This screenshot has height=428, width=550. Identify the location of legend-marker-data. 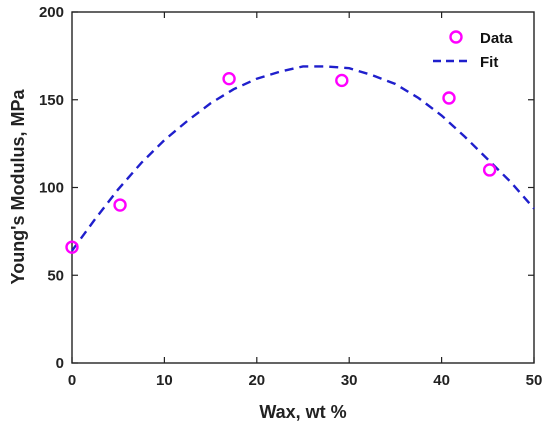
(456, 37).